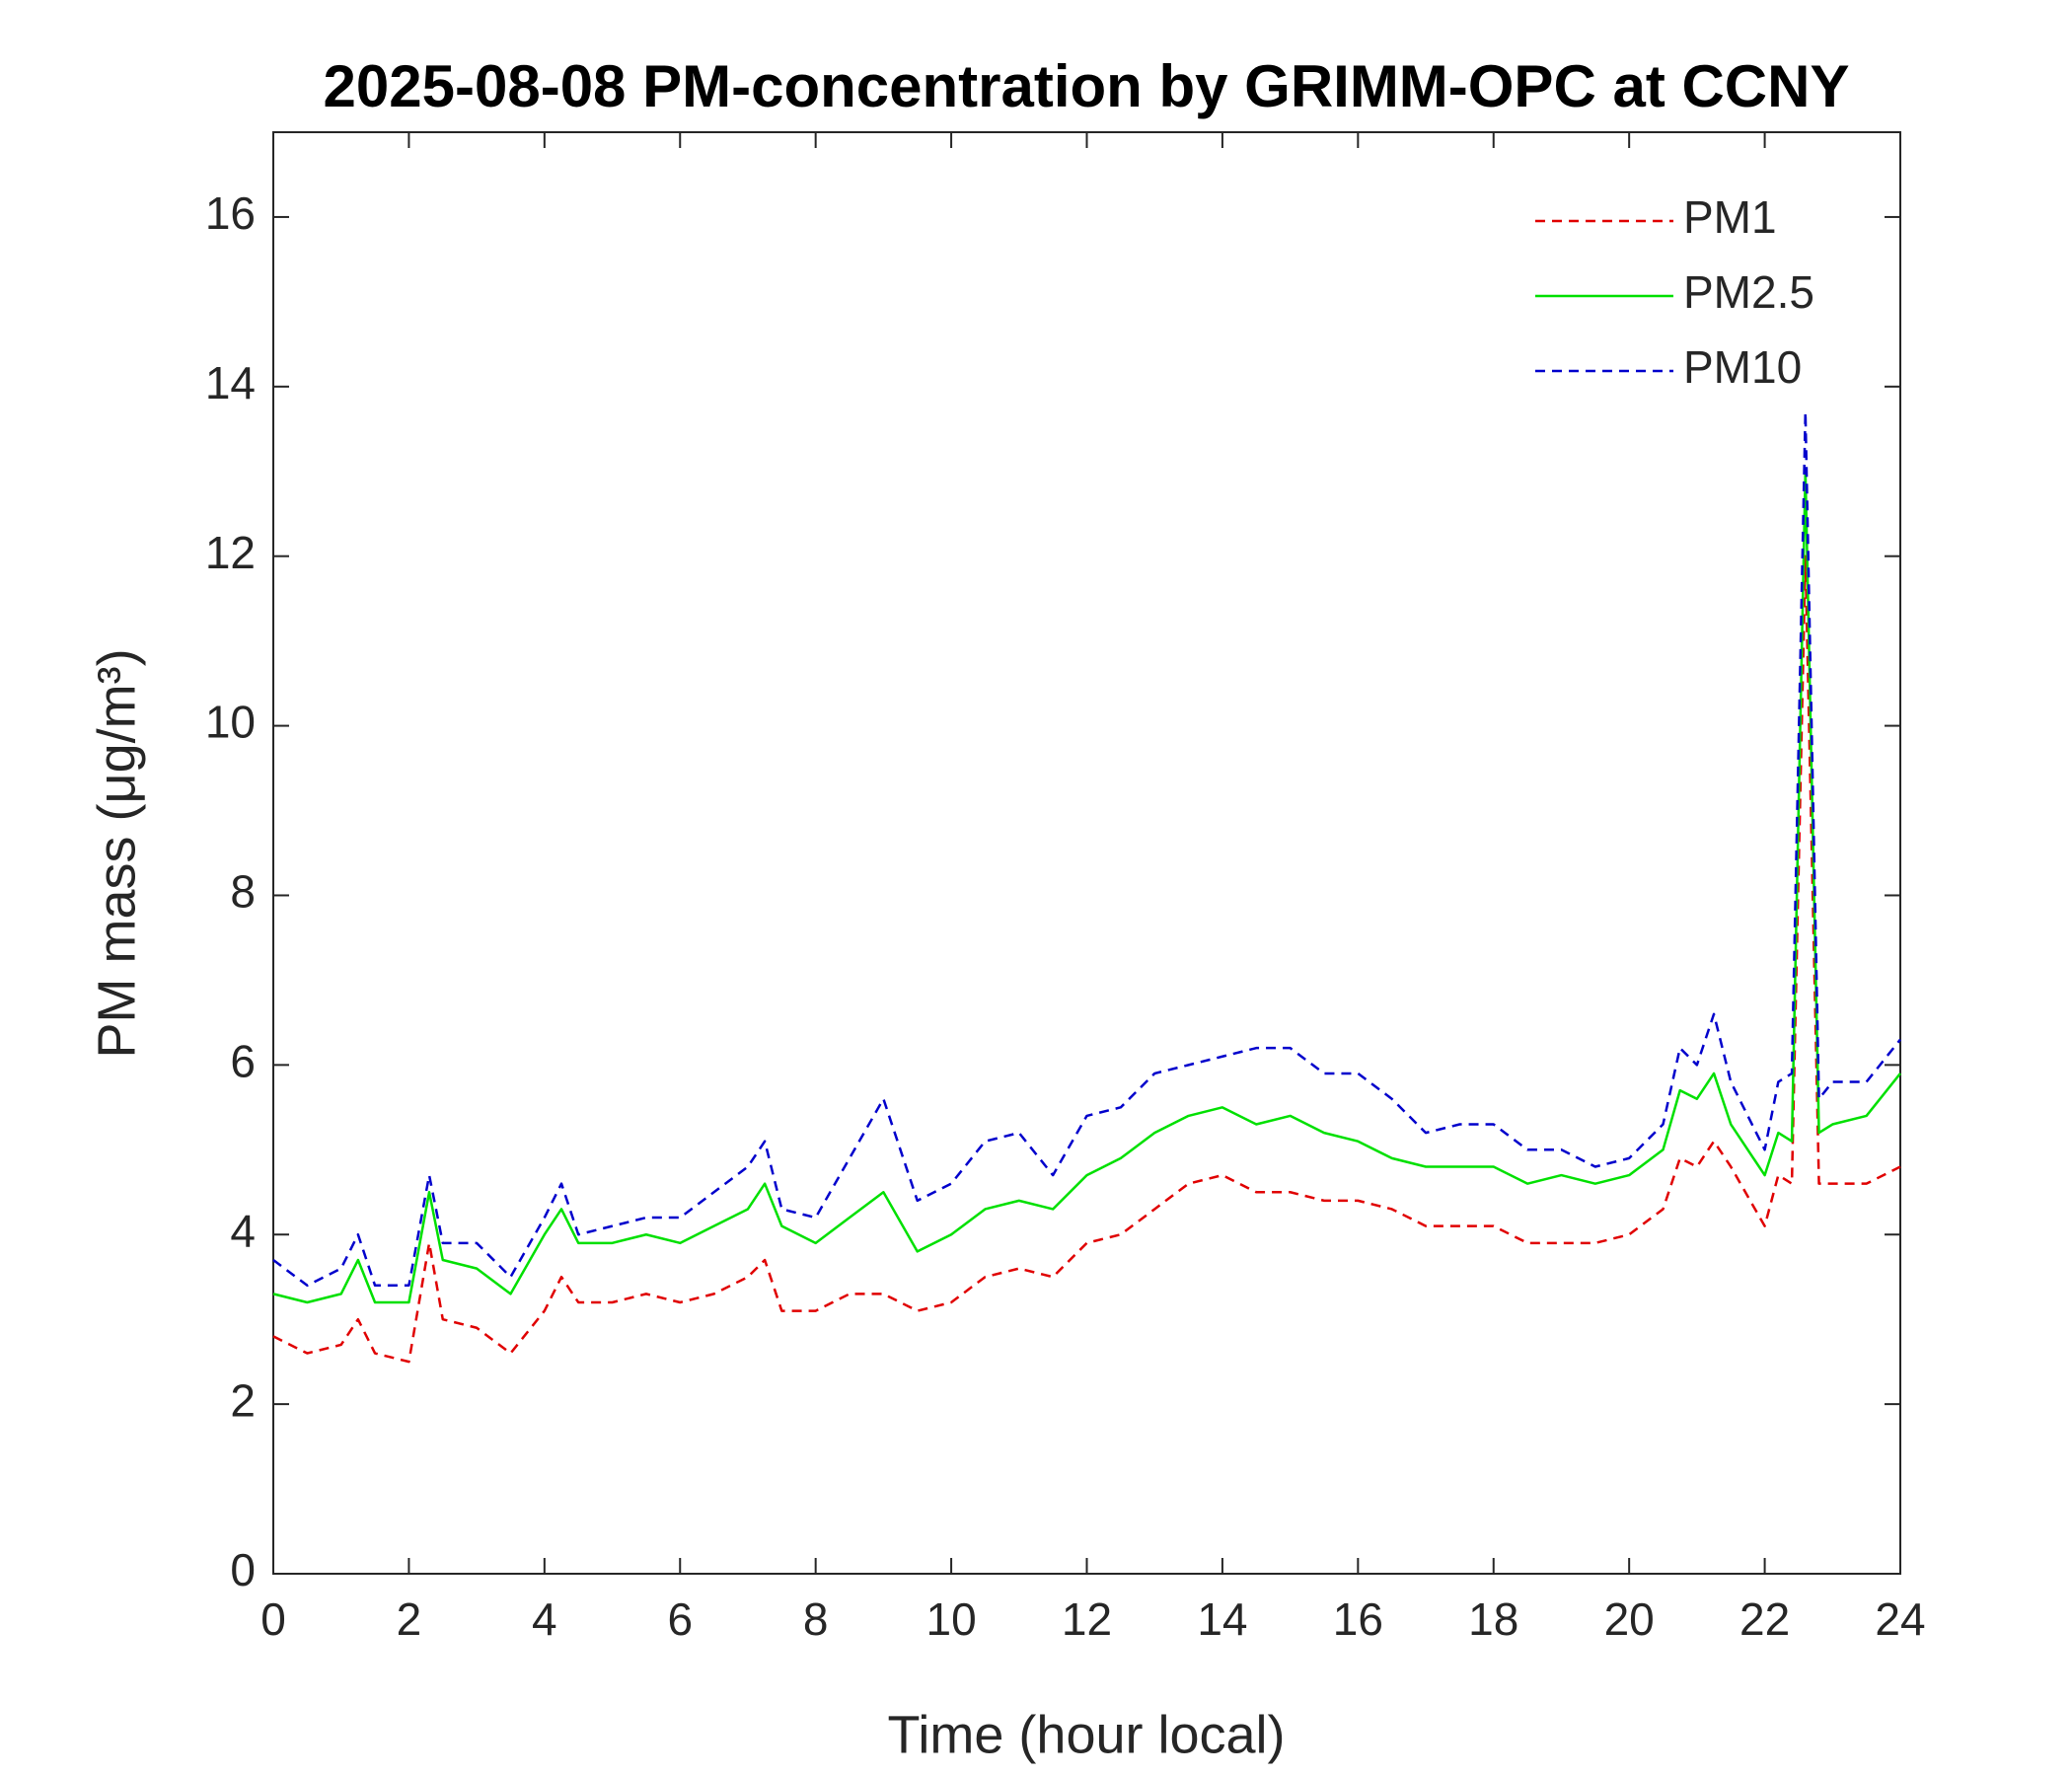 The width and height of the screenshot is (2072, 1776). What do you see at coordinates (680, 1619) in the screenshot?
I see `x-tick-label: 6` at bounding box center [680, 1619].